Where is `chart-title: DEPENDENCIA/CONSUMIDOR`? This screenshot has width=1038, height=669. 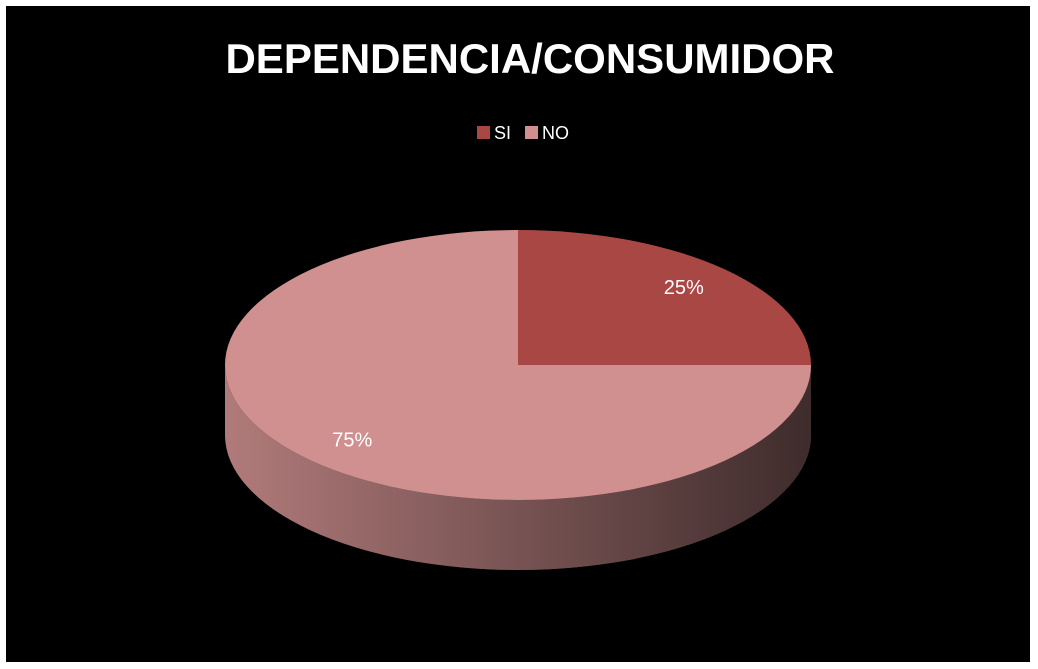
chart-title: DEPENDENCIA/CONSUMIDOR is located at coordinates (529, 58).